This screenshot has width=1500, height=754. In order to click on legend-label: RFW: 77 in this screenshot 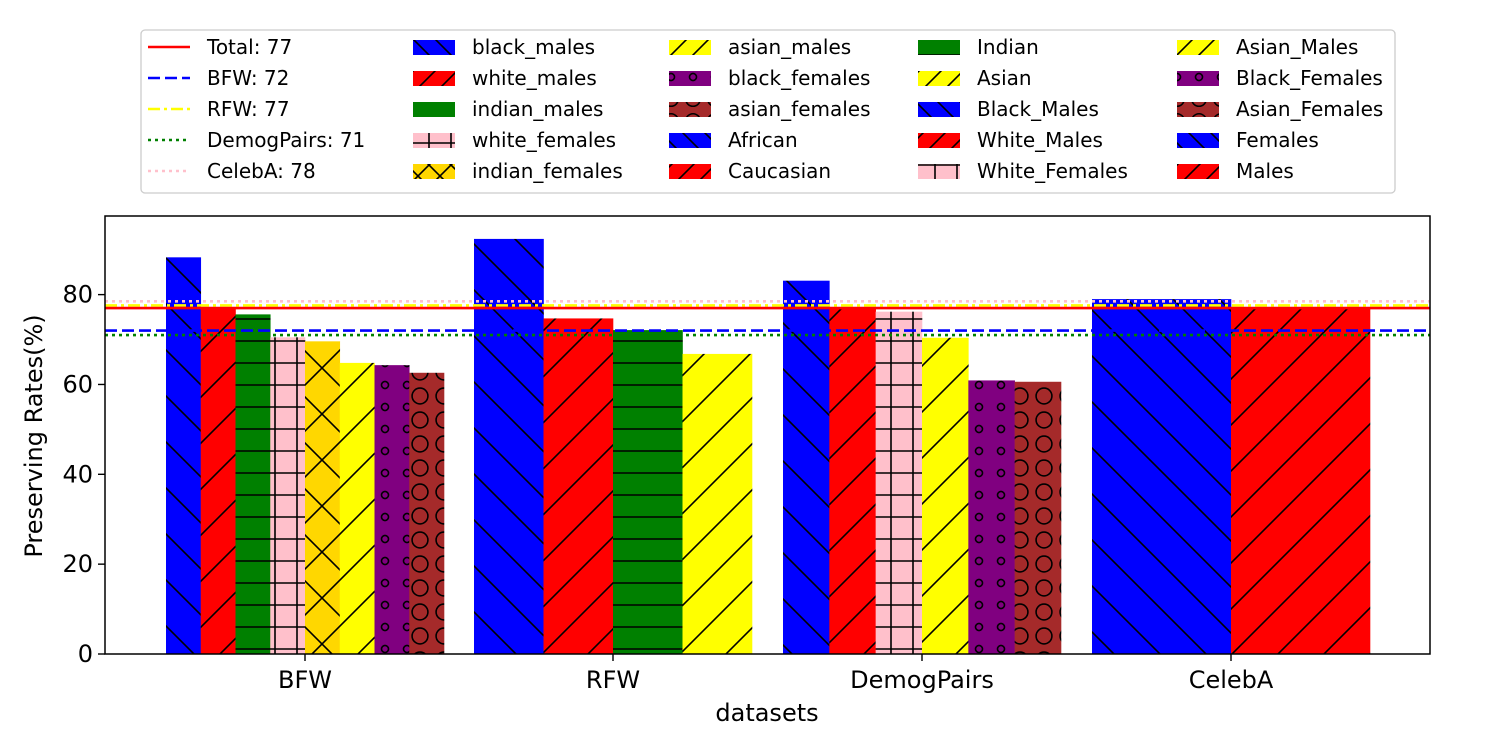, I will do `click(248, 109)`.